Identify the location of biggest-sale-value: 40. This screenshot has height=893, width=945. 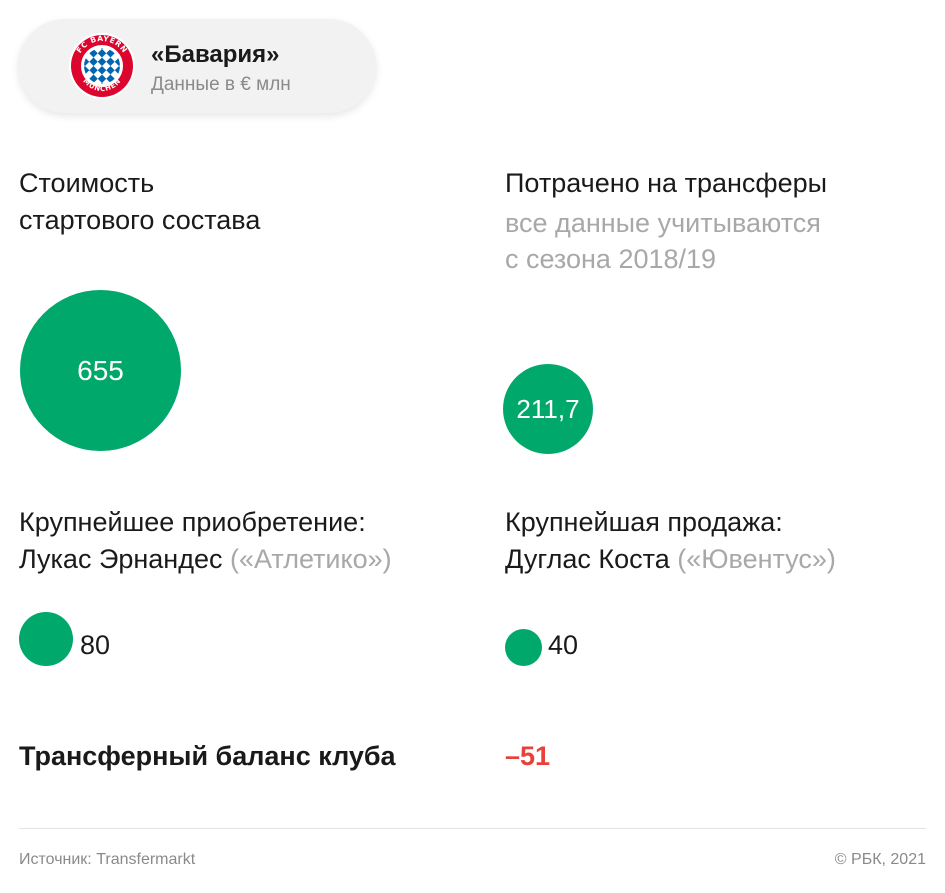
(563, 645).